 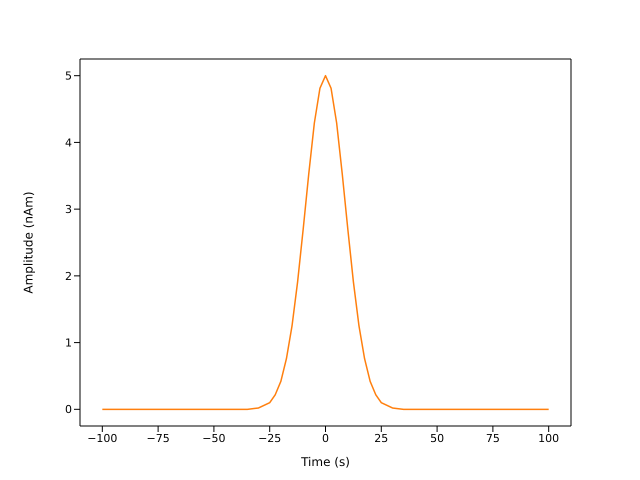 What do you see at coordinates (158, 438) in the screenshot?
I see `x-tick-label: −75` at bounding box center [158, 438].